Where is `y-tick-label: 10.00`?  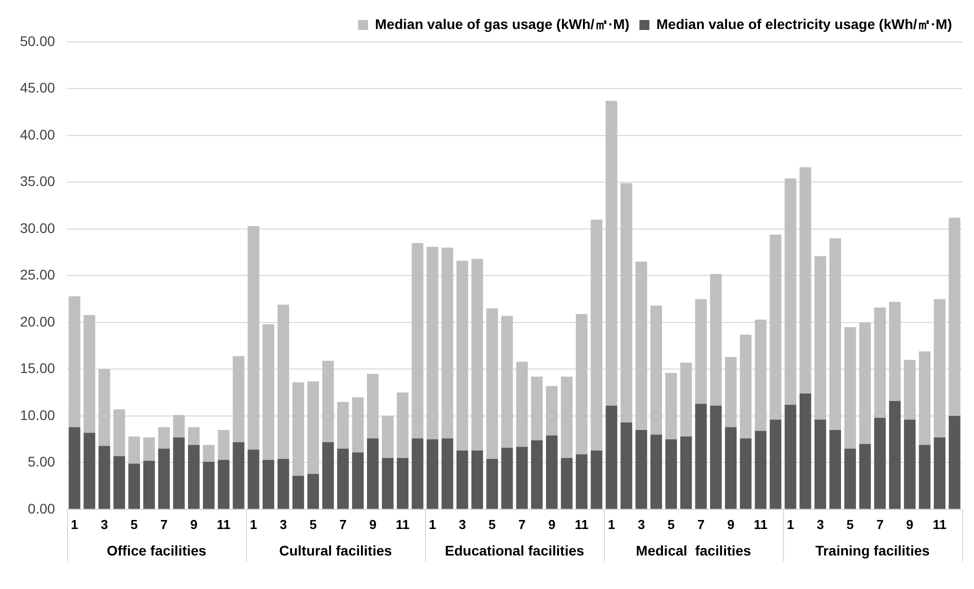 y-tick-label: 10.00 is located at coordinates (38, 414).